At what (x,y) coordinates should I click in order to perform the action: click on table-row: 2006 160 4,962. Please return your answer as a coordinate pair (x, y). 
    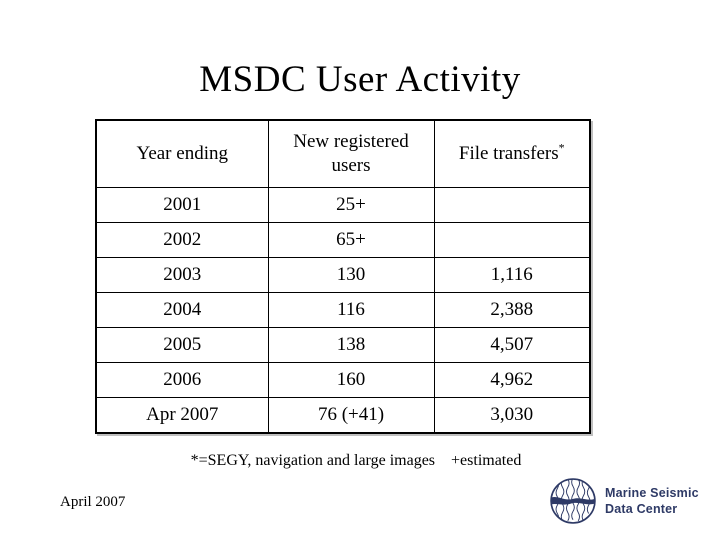
    Looking at the image, I should click on (343, 380).